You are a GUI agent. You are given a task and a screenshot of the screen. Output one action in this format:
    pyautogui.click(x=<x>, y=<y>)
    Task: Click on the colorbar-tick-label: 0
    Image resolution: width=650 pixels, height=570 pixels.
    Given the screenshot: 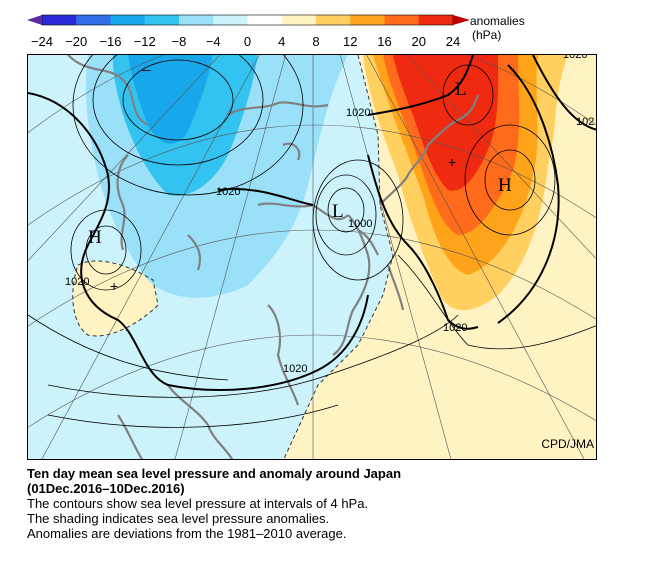 What is the action you would take?
    pyautogui.click(x=247, y=41)
    